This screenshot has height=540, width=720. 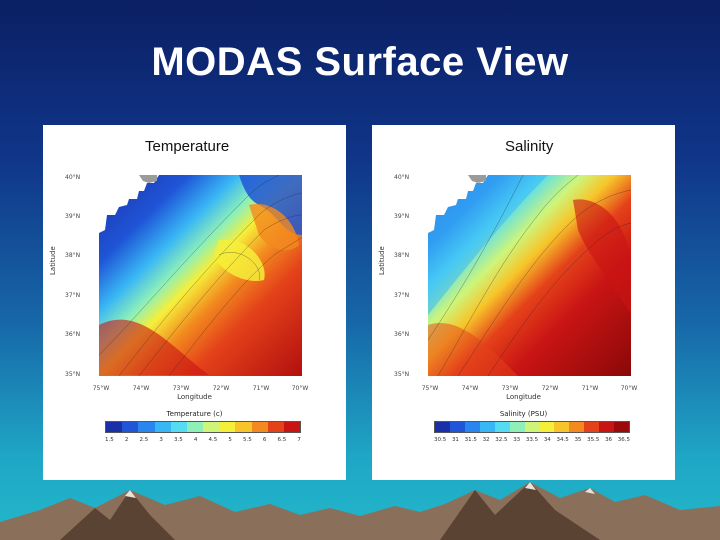 I want to click on salinity-colorbar, so click(x=532, y=427).